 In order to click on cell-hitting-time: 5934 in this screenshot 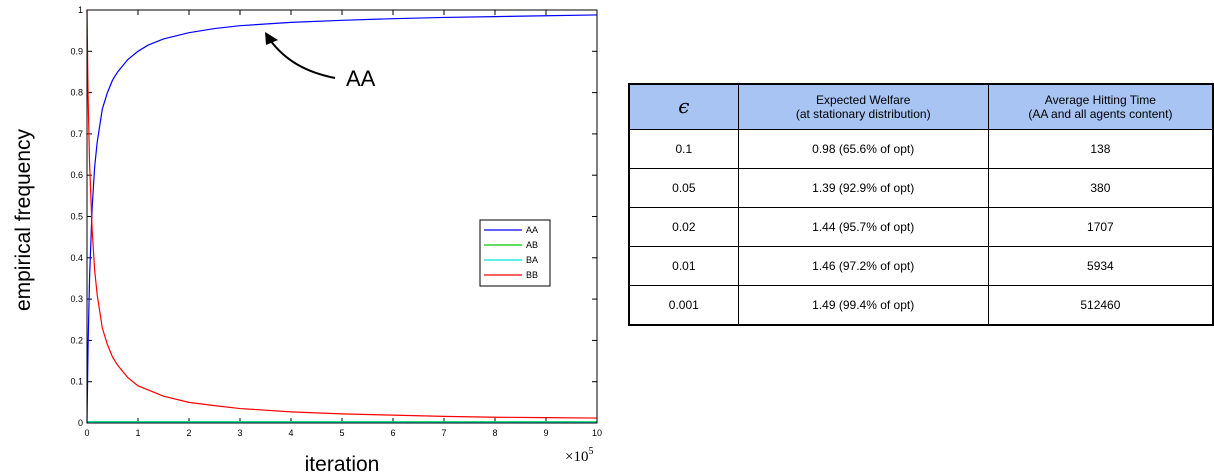, I will do `click(1100, 266)`.